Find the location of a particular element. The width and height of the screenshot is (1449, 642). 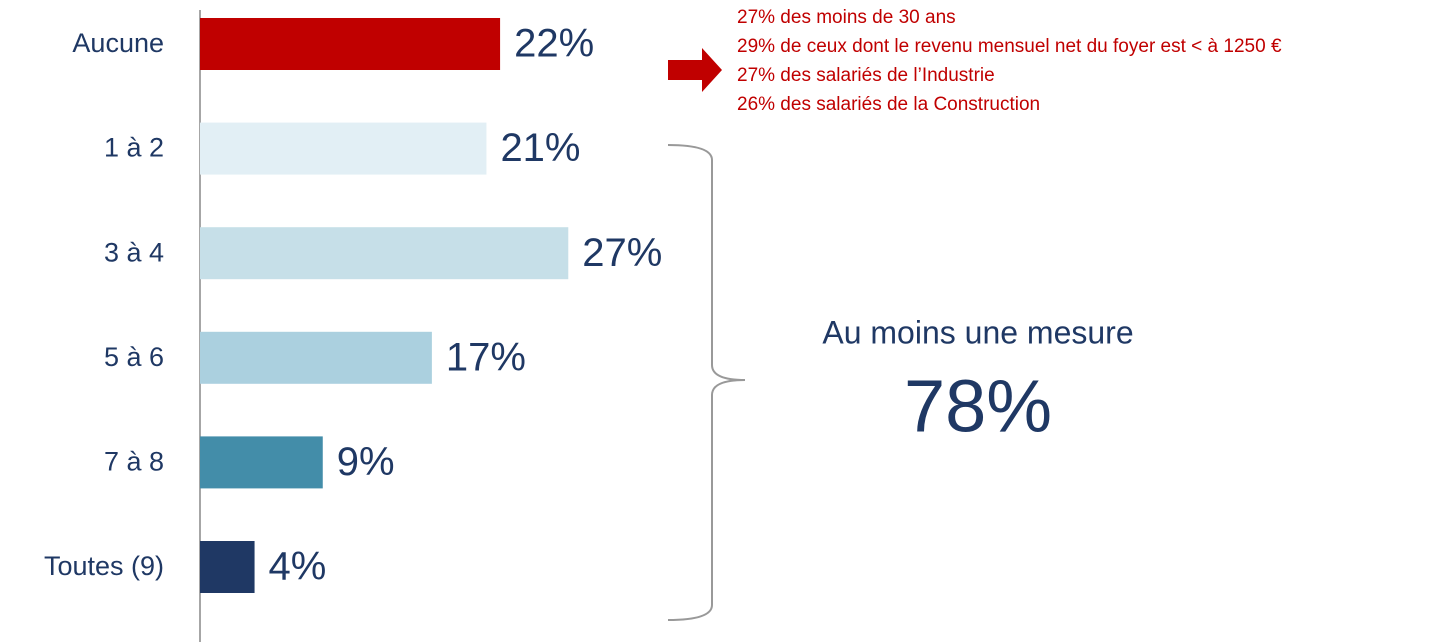

value-label: 17% is located at coordinates (486, 357).